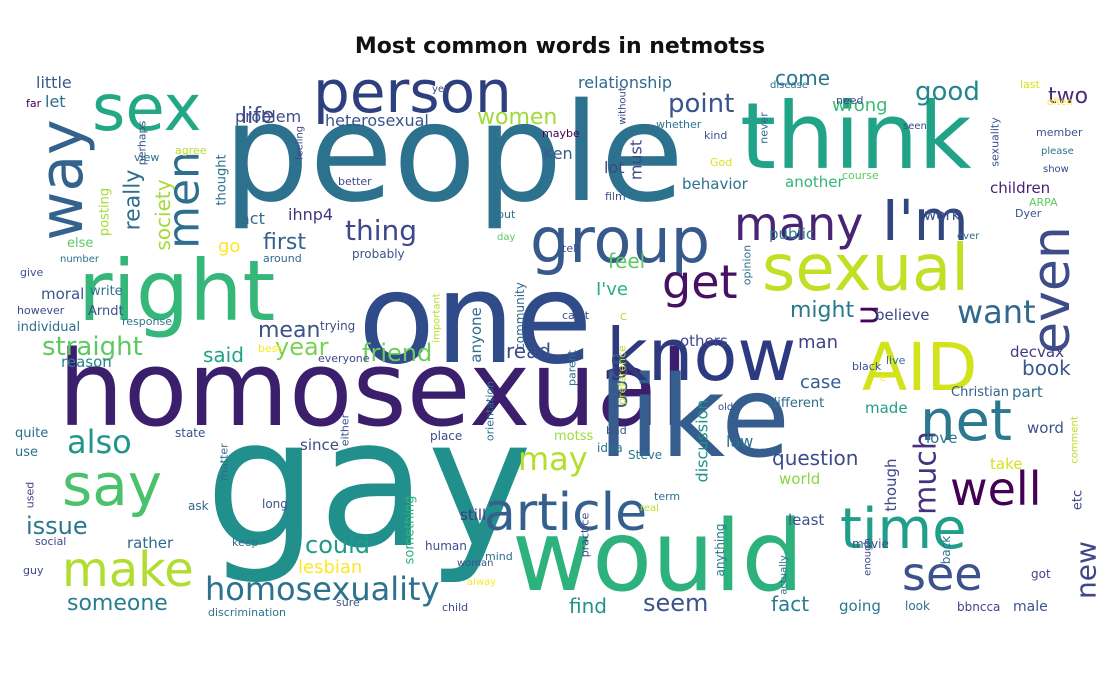 This screenshot has width=1120, height=692. What do you see at coordinates (1043, 202) in the screenshot?
I see `word-arpa: ARPA` at bounding box center [1043, 202].